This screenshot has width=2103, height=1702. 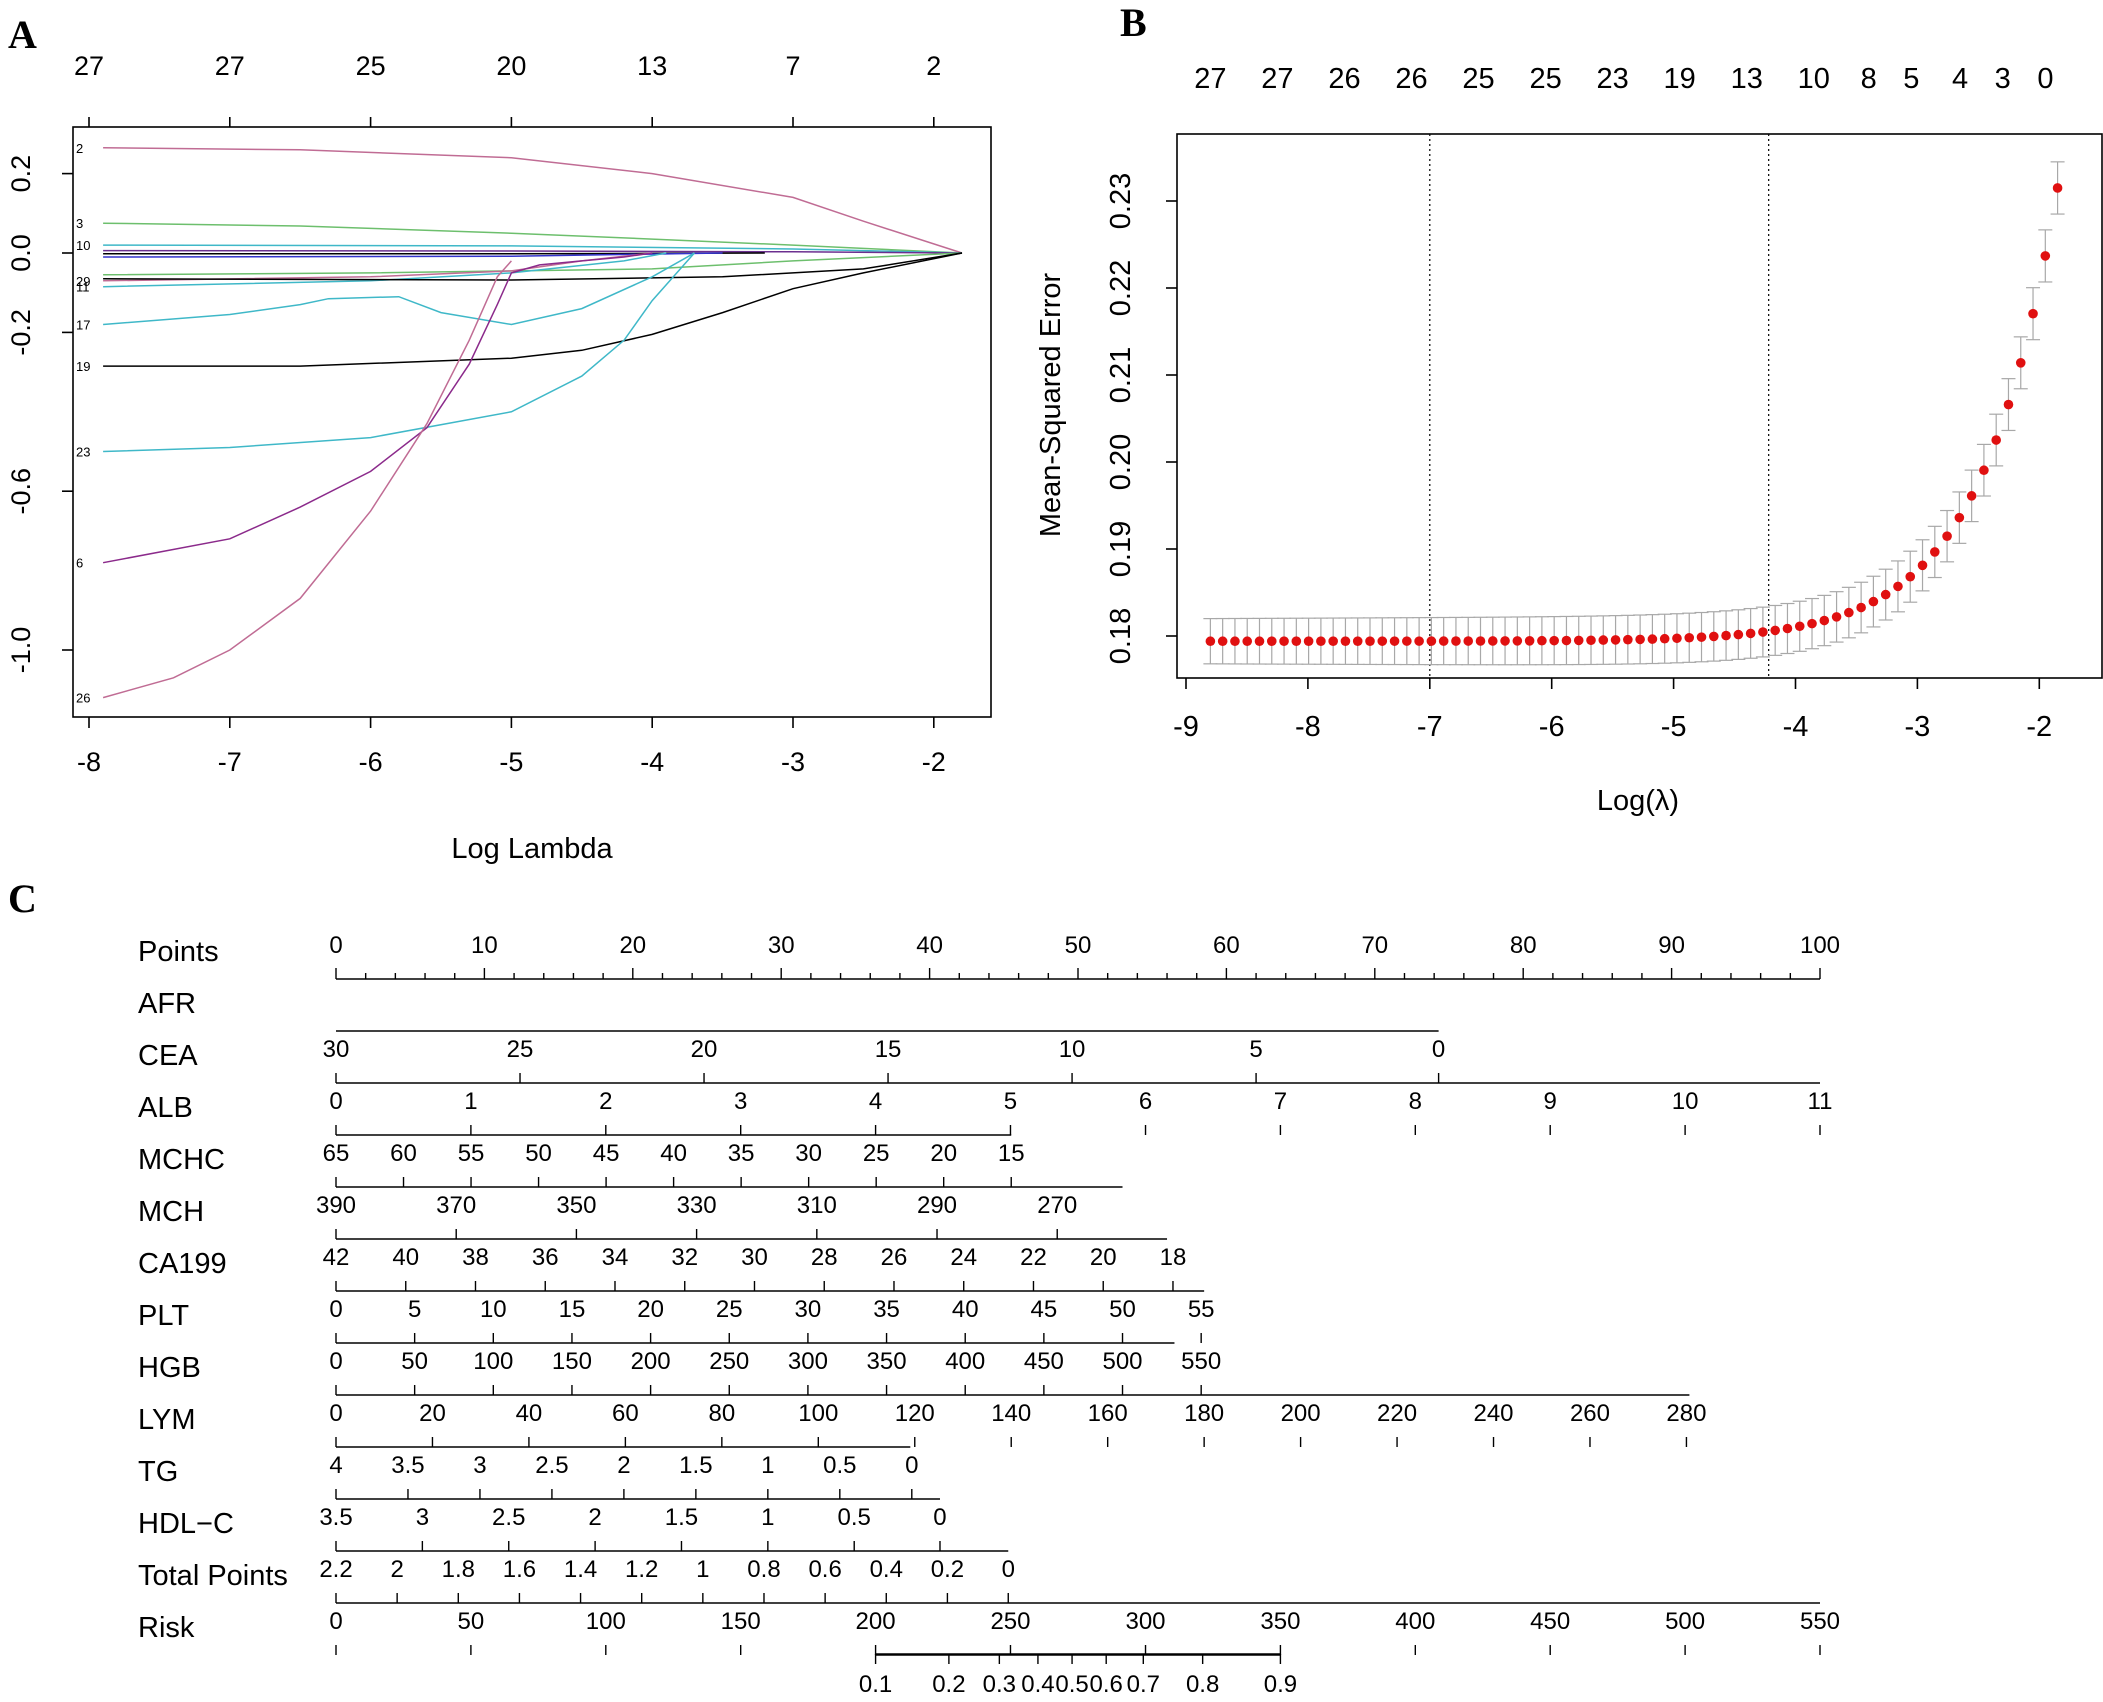 What do you see at coordinates (1255, 1049) in the screenshot?
I see `nomogram-tick-label: 5` at bounding box center [1255, 1049].